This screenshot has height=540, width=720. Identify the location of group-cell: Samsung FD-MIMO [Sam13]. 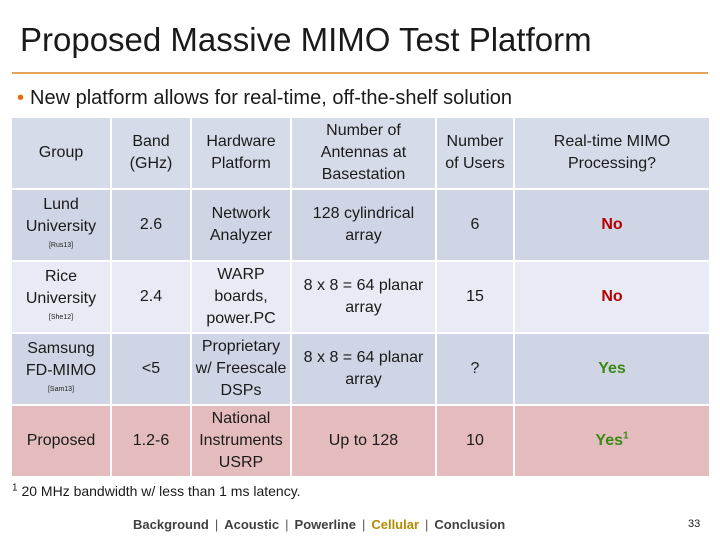
(62, 369).